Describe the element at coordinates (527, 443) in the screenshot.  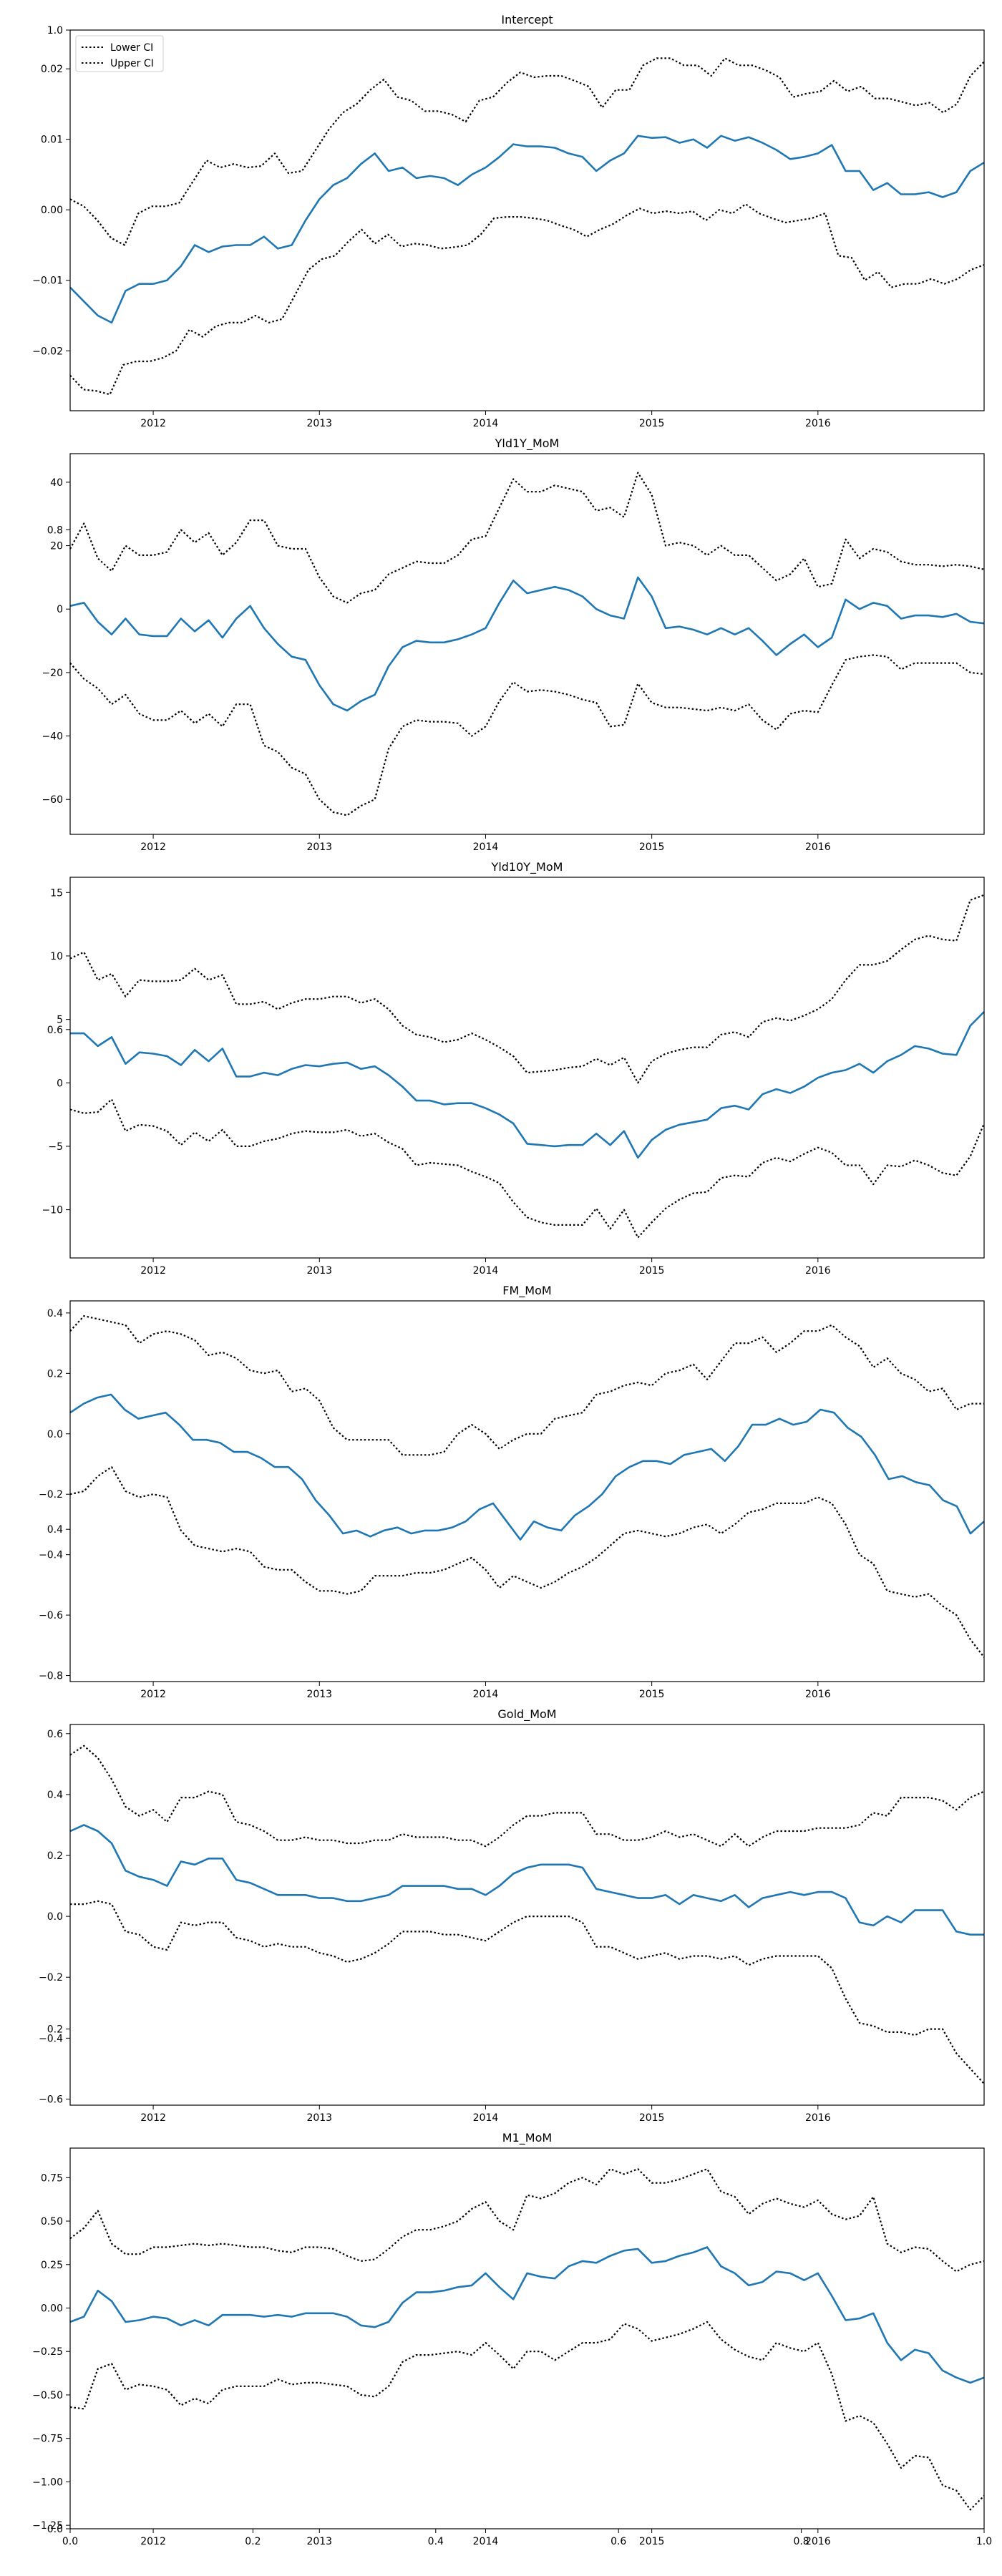
I see `subplot-title: Yld1Y_MoM` at that location.